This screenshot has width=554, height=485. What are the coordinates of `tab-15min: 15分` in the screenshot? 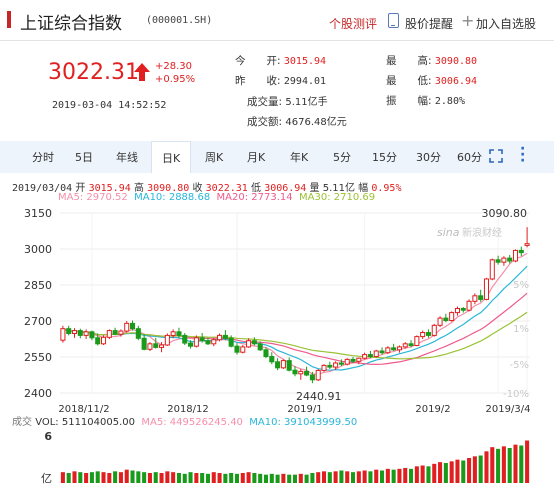 It's located at (384, 157).